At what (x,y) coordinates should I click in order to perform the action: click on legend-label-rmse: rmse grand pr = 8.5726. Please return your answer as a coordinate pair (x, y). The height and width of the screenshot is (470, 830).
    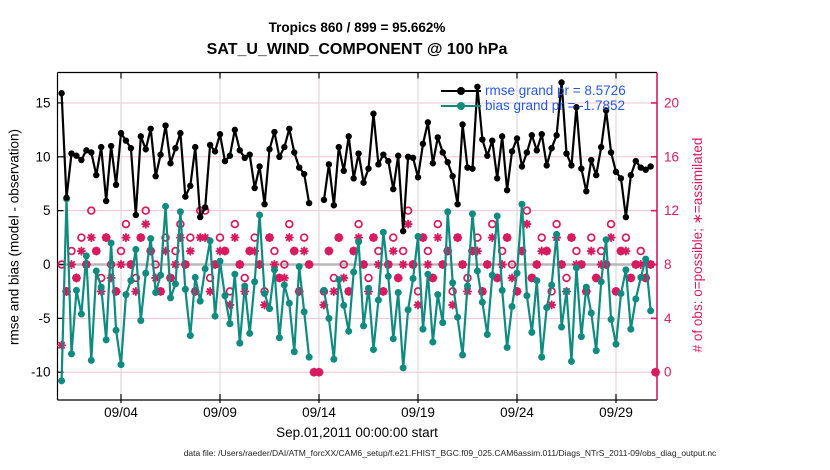
    Looking at the image, I should click on (555, 90).